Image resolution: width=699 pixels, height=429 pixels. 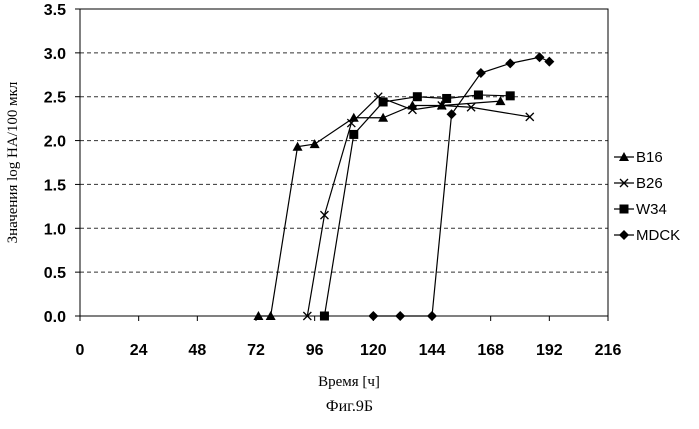 I want to click on x-tick-label: 144, so click(x=432, y=350).